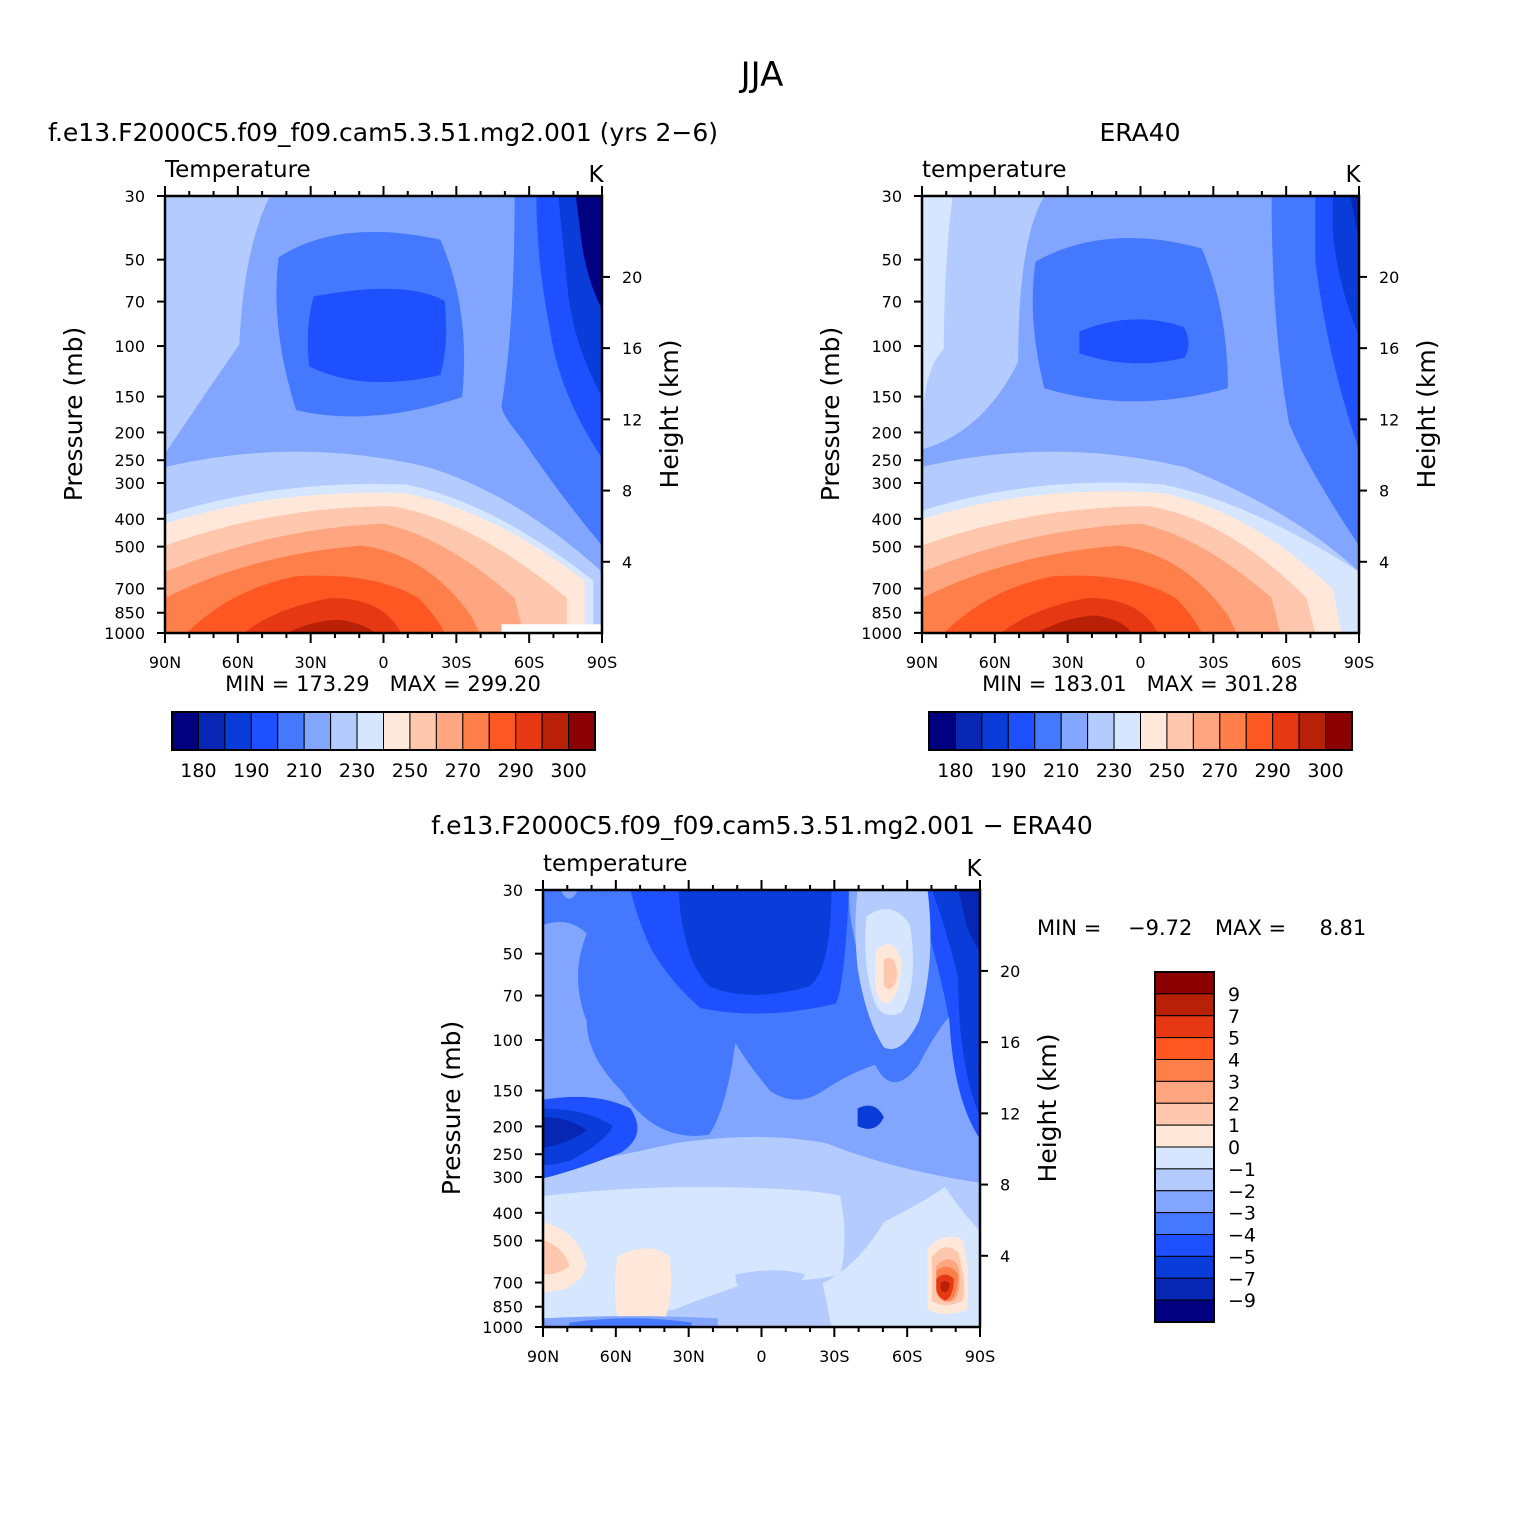 The image size is (1524, 1524). Describe the element at coordinates (383, 684) in the screenshot. I see `min-max-stats: MIN = 173.29 MAX = 299.20` at that location.